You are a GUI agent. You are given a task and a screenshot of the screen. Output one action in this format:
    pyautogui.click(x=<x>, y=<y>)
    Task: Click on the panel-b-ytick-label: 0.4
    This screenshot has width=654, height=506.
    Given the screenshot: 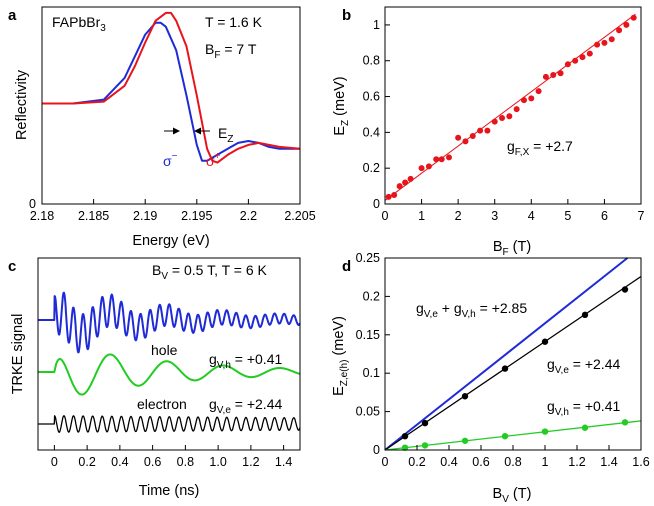 What is the action you would take?
    pyautogui.click(x=371, y=132)
    